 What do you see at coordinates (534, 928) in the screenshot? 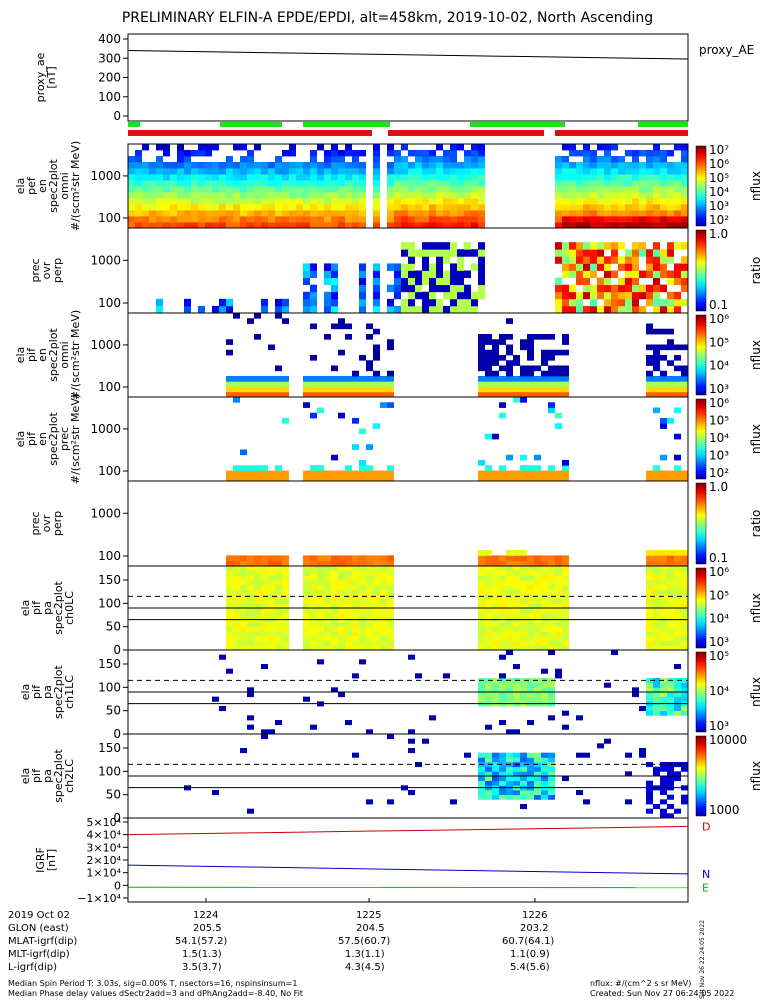
I see `xaxis-glon-1226: 203.2` at bounding box center [534, 928].